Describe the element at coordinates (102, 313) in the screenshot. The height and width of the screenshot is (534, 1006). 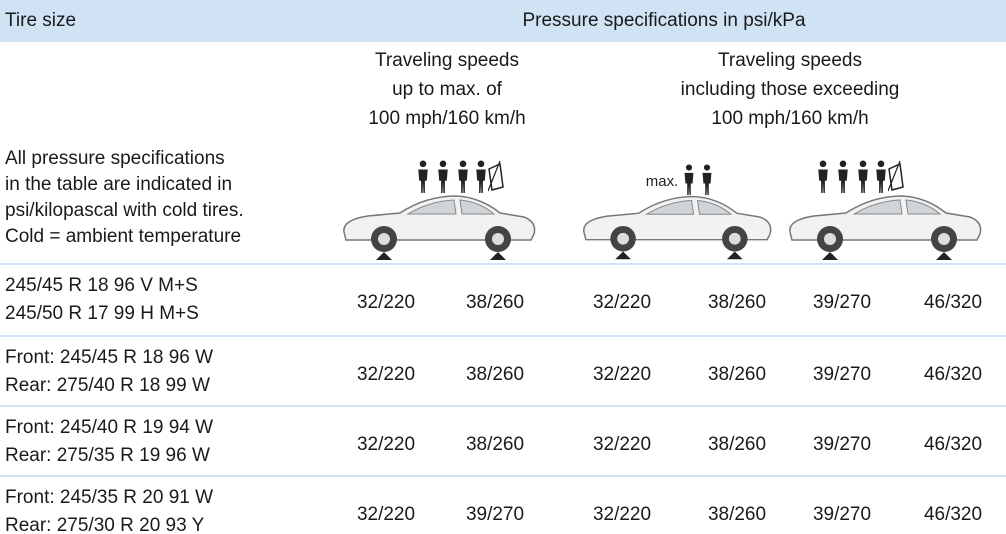
I see `tire-size: 245/50 R 17 99 H M+S` at that location.